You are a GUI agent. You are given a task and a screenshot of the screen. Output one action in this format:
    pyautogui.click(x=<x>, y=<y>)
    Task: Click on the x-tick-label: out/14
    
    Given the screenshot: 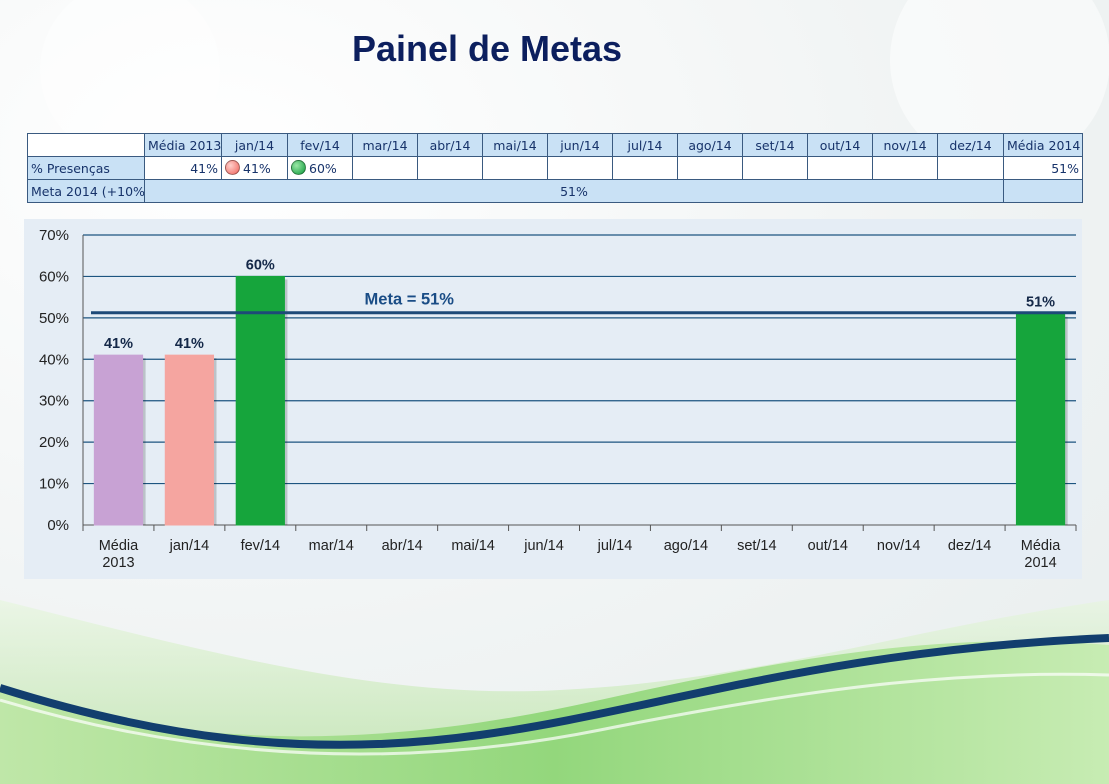 What is the action you would take?
    pyautogui.click(x=828, y=546)
    